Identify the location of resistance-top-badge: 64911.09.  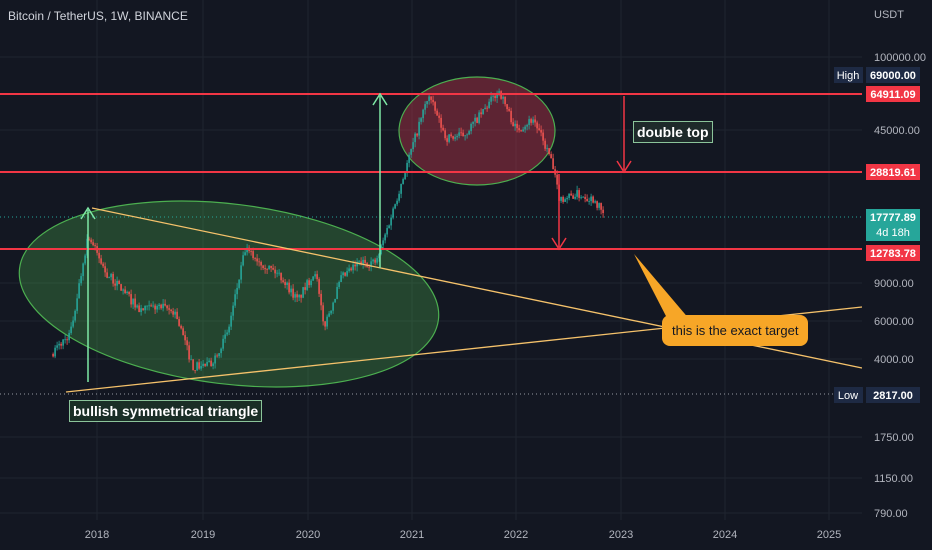
(893, 94).